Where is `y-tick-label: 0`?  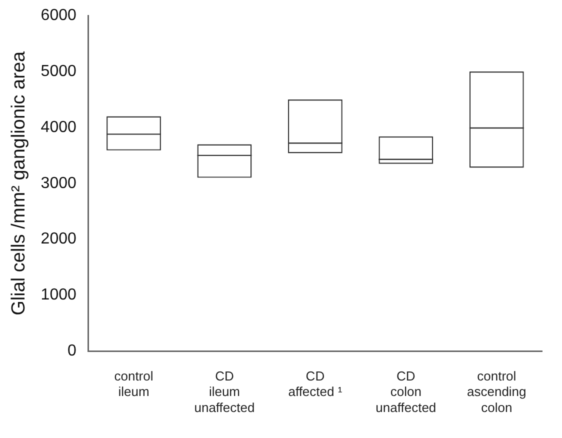
y-tick-label: 0 is located at coordinates (71, 351).